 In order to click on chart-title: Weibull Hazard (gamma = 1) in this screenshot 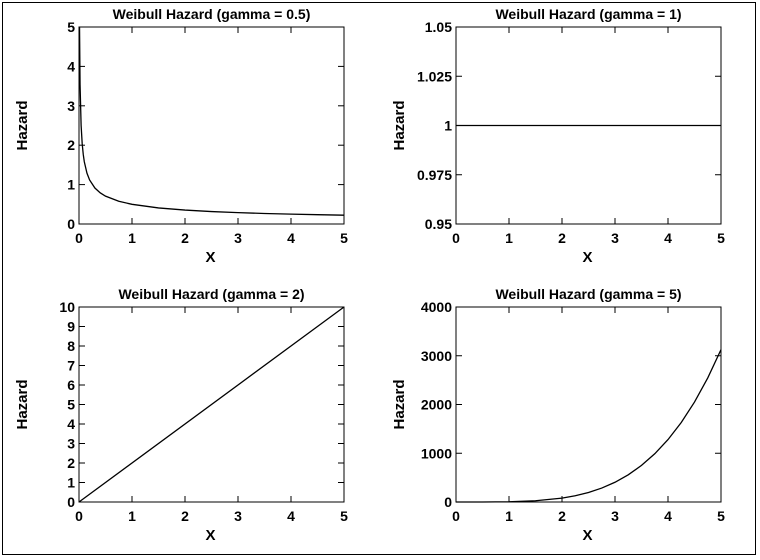, I will do `click(588, 14)`.